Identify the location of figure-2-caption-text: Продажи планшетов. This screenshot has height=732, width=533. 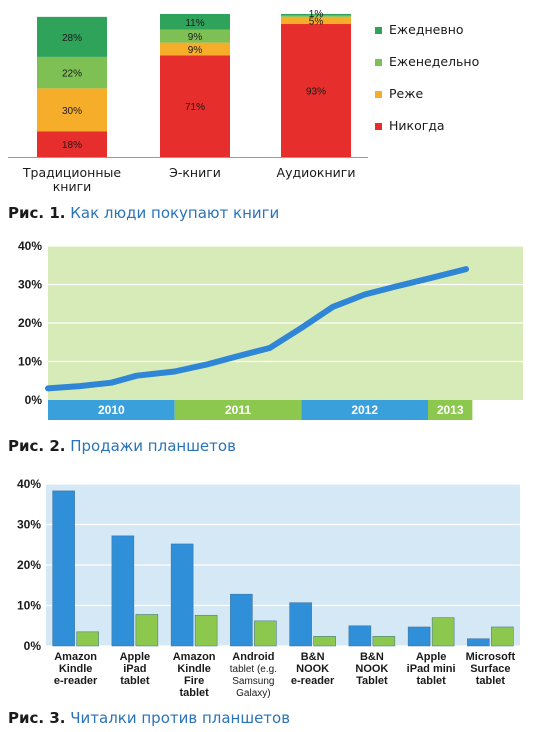
(153, 446).